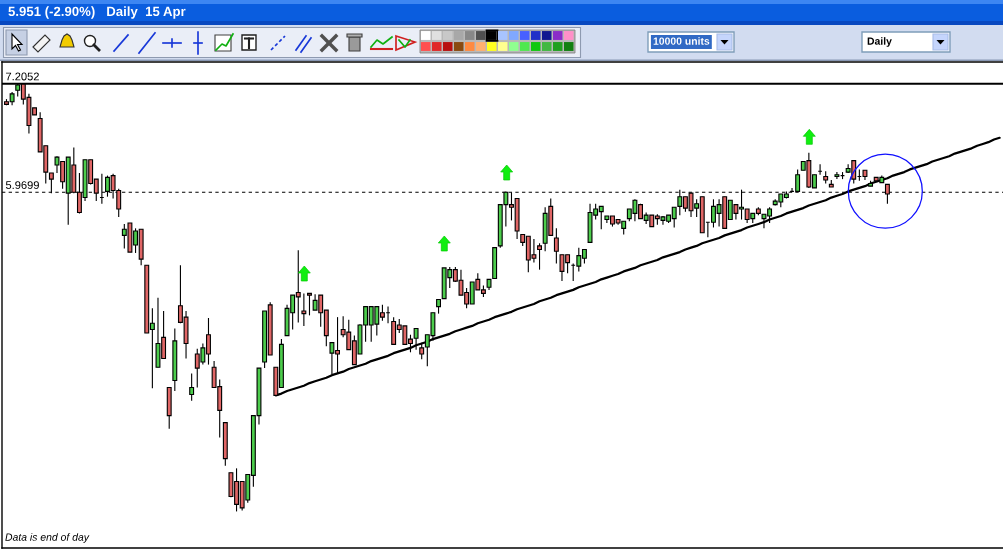 This screenshot has width=1003, height=550. I want to click on text: 10000 units, so click(681, 41).